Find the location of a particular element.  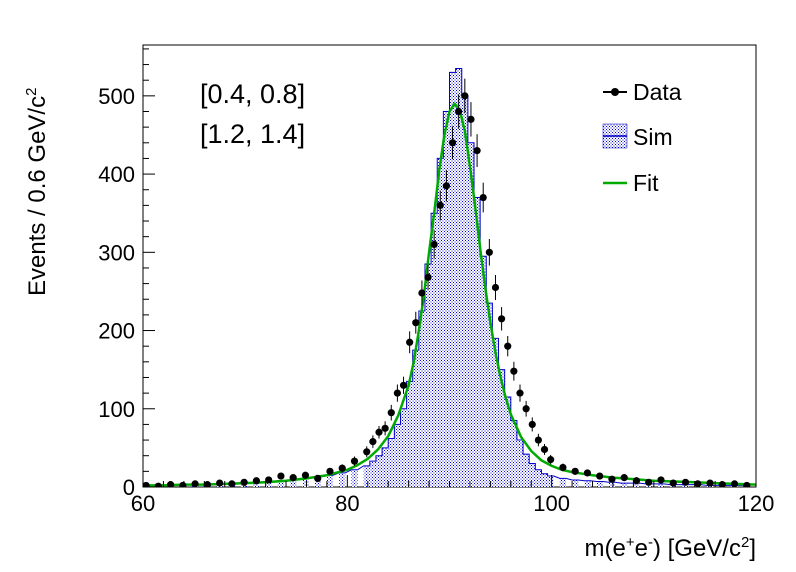

y-tick-label: 100 is located at coordinates (116, 409).